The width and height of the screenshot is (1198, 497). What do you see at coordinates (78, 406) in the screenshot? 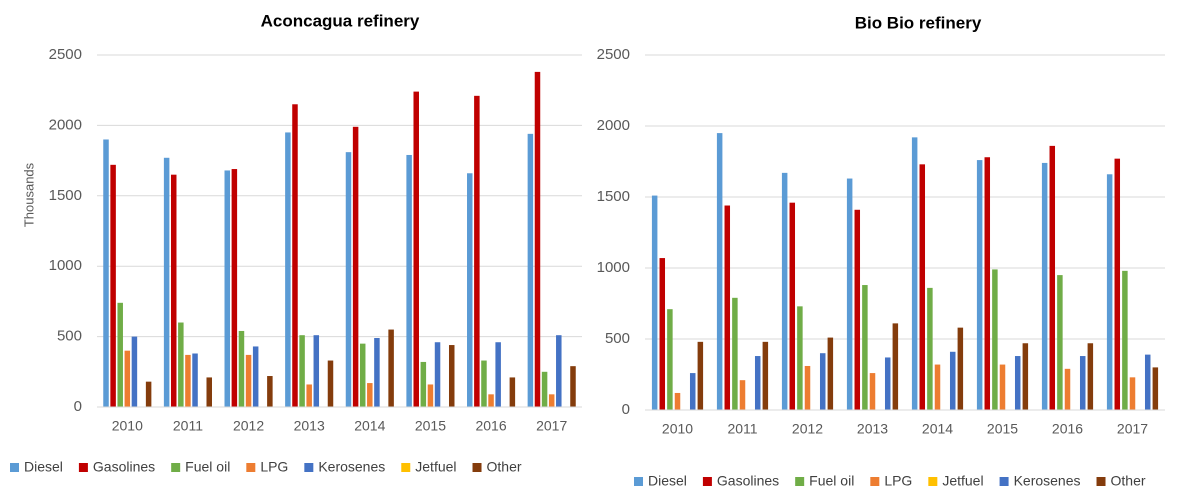
I see `y-tick-label: 0` at bounding box center [78, 406].